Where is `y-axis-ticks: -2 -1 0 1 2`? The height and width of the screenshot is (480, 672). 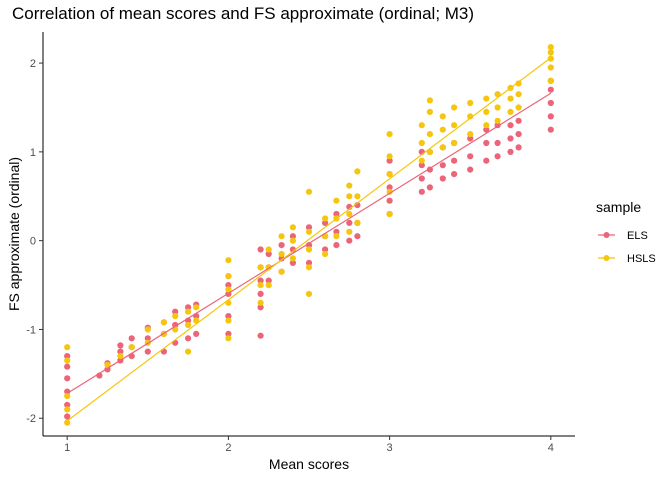 y-axis-ticks: -2 -1 0 1 2 is located at coordinates (34, 241).